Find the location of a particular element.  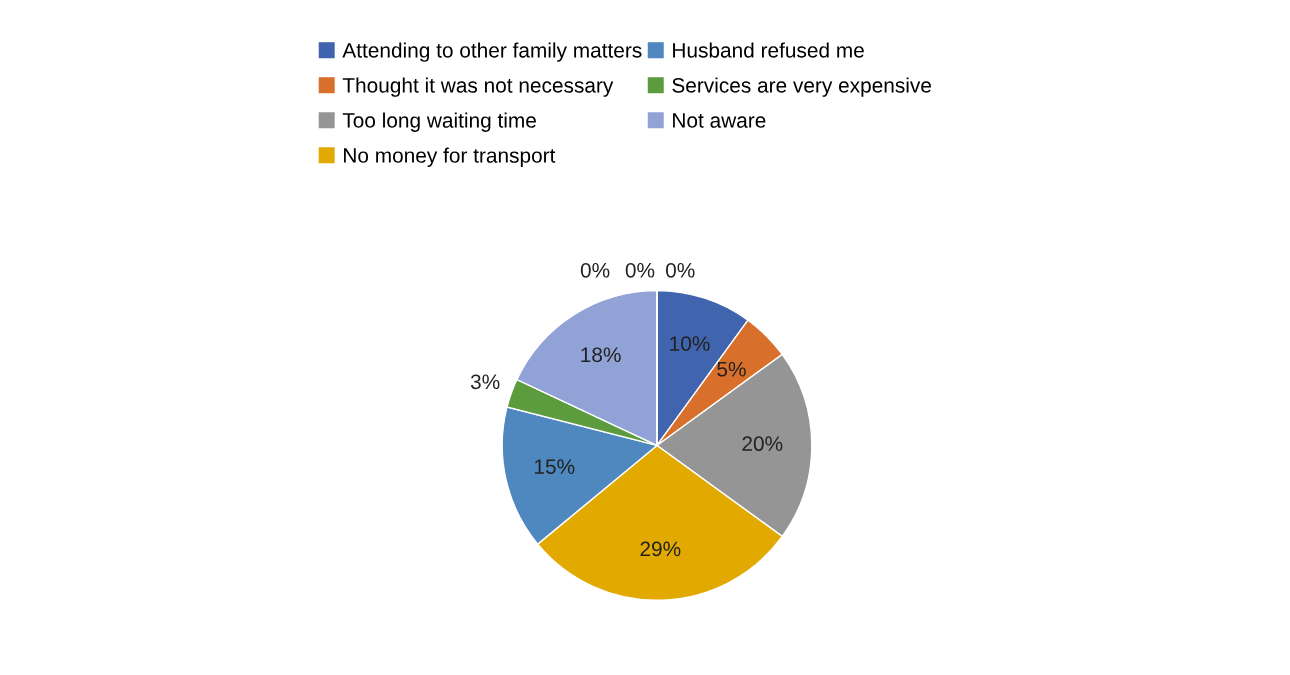

legend-label: Thought it was not necessary is located at coordinates (478, 87).